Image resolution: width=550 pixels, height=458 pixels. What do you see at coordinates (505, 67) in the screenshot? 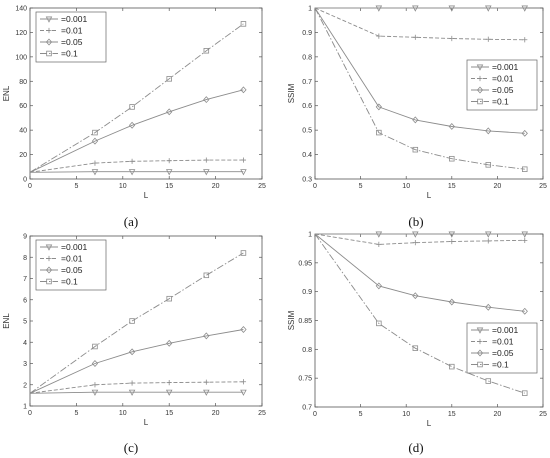
I see `legend-entry-0: =0.001` at bounding box center [505, 67].